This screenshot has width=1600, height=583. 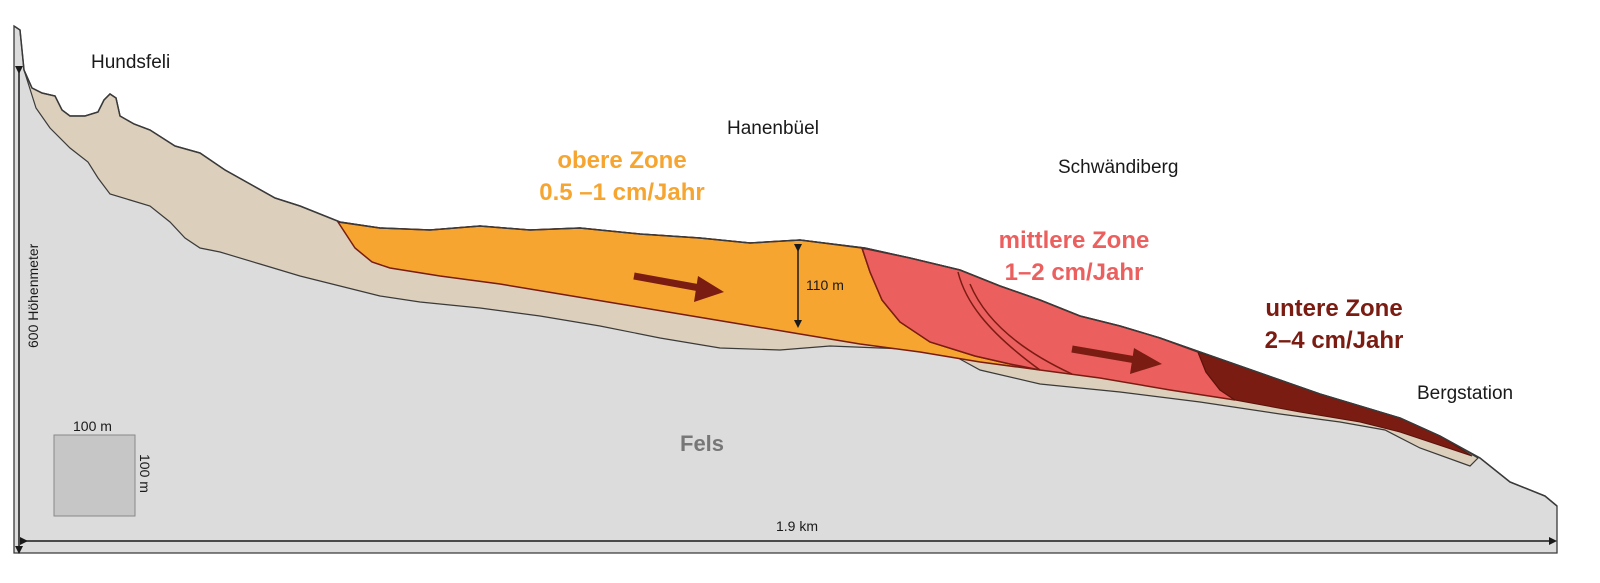 What do you see at coordinates (702, 443) in the screenshot?
I see `rock-label: Fels` at bounding box center [702, 443].